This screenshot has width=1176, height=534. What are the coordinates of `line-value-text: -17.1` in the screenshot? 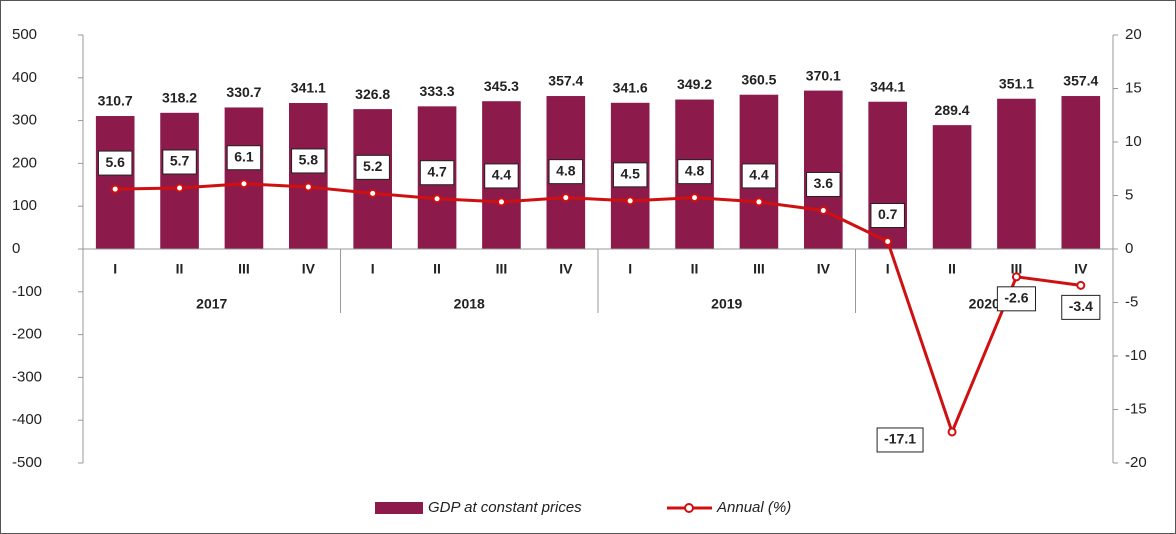 It's located at (900, 439).